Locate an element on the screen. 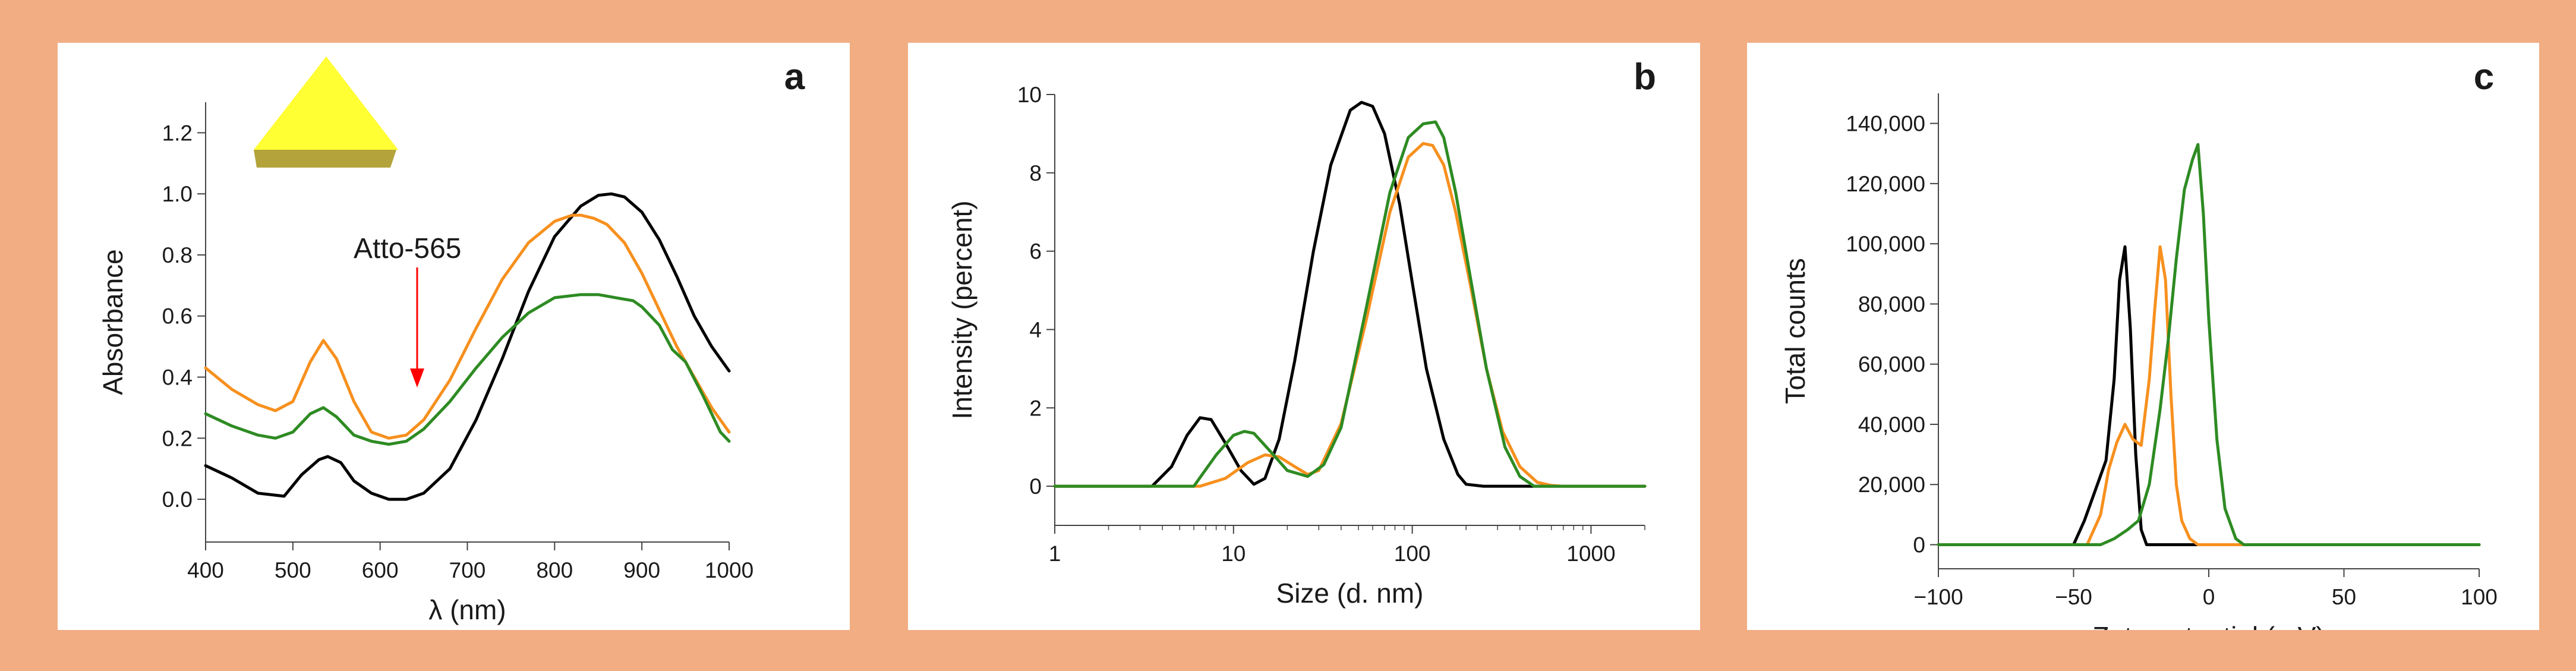  nanoprism-top is located at coordinates (326, 103).